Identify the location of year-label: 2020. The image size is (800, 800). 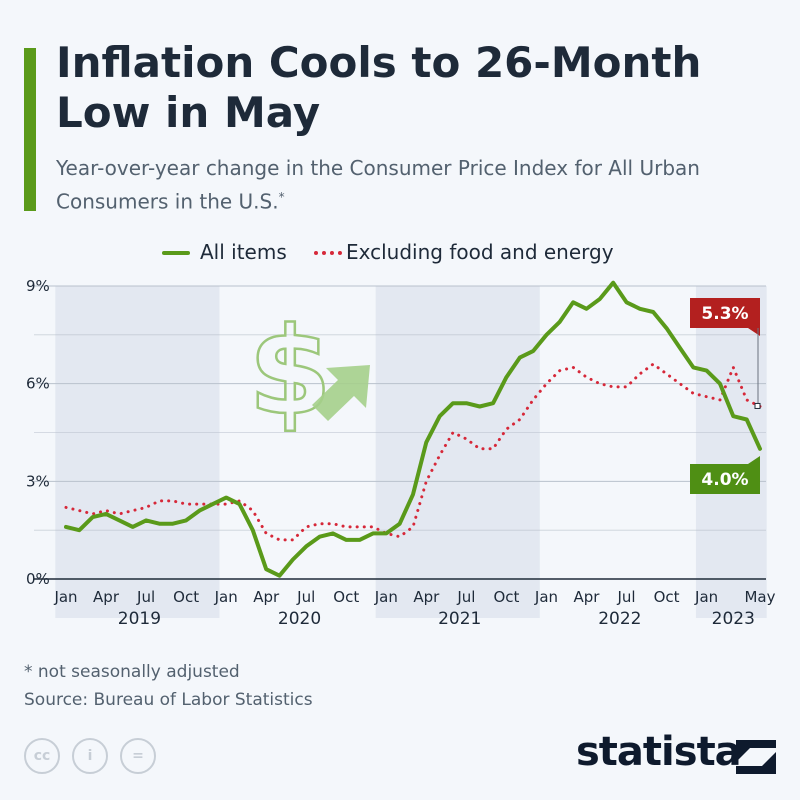
(299, 619).